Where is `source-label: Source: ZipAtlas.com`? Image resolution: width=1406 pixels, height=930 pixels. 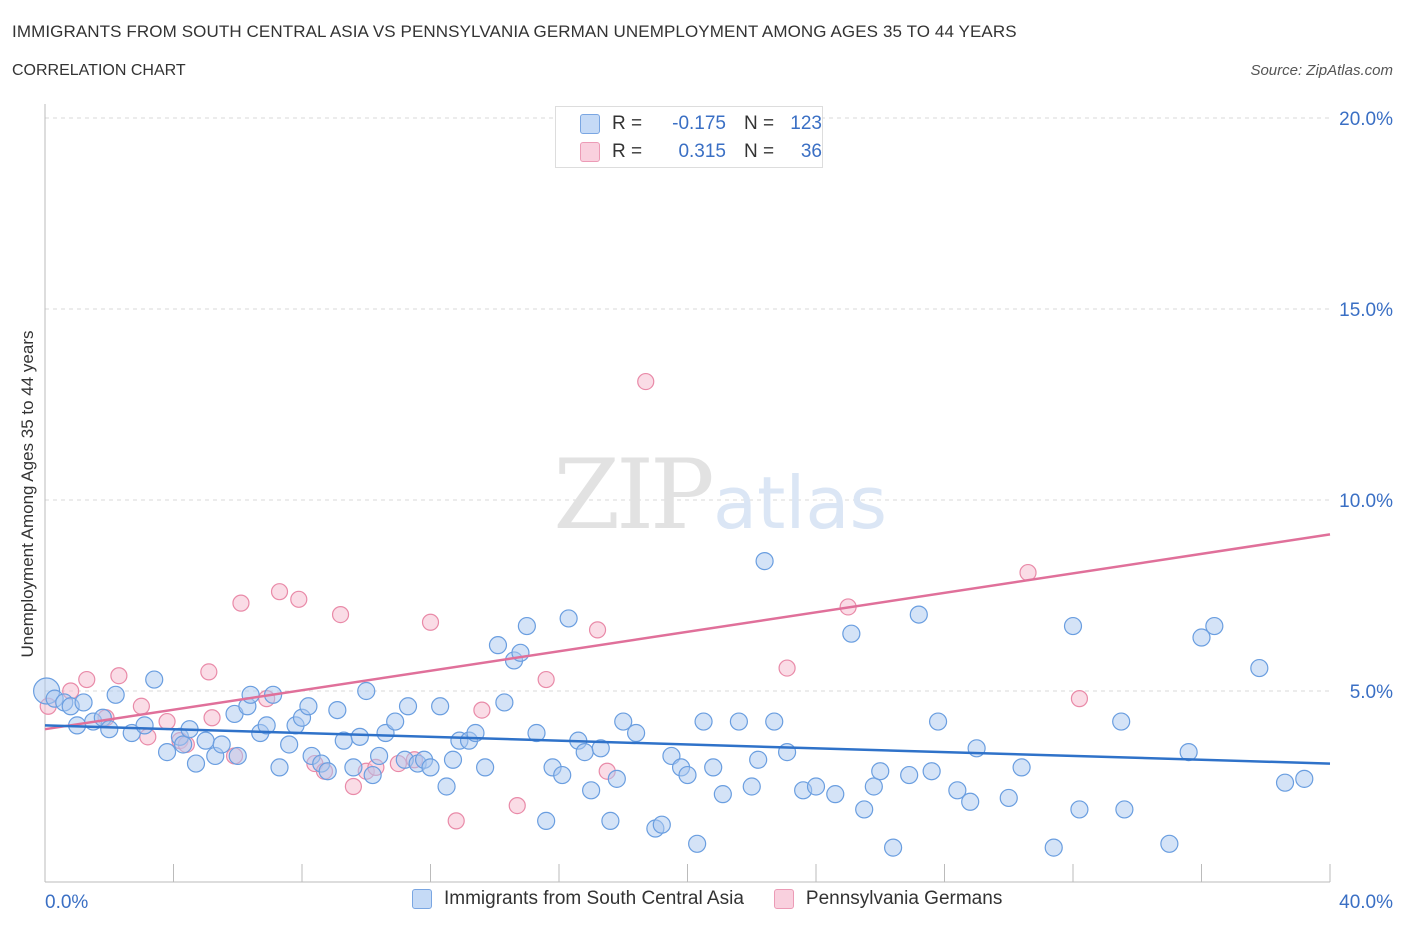 source-label: Source: ZipAtlas.com is located at coordinates (1321, 70).